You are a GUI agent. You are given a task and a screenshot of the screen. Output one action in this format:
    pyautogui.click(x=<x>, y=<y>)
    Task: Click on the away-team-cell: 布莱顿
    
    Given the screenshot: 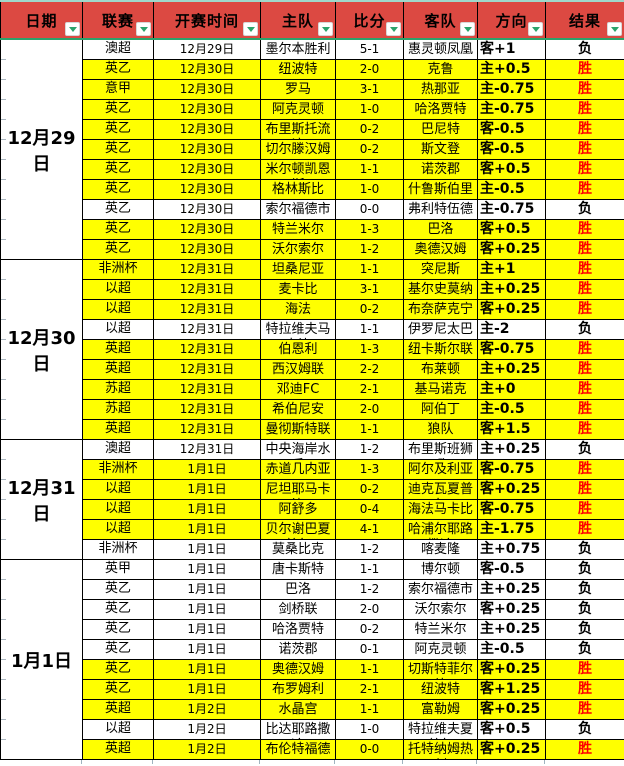 What is the action you would take?
    pyautogui.click(x=441, y=370)
    